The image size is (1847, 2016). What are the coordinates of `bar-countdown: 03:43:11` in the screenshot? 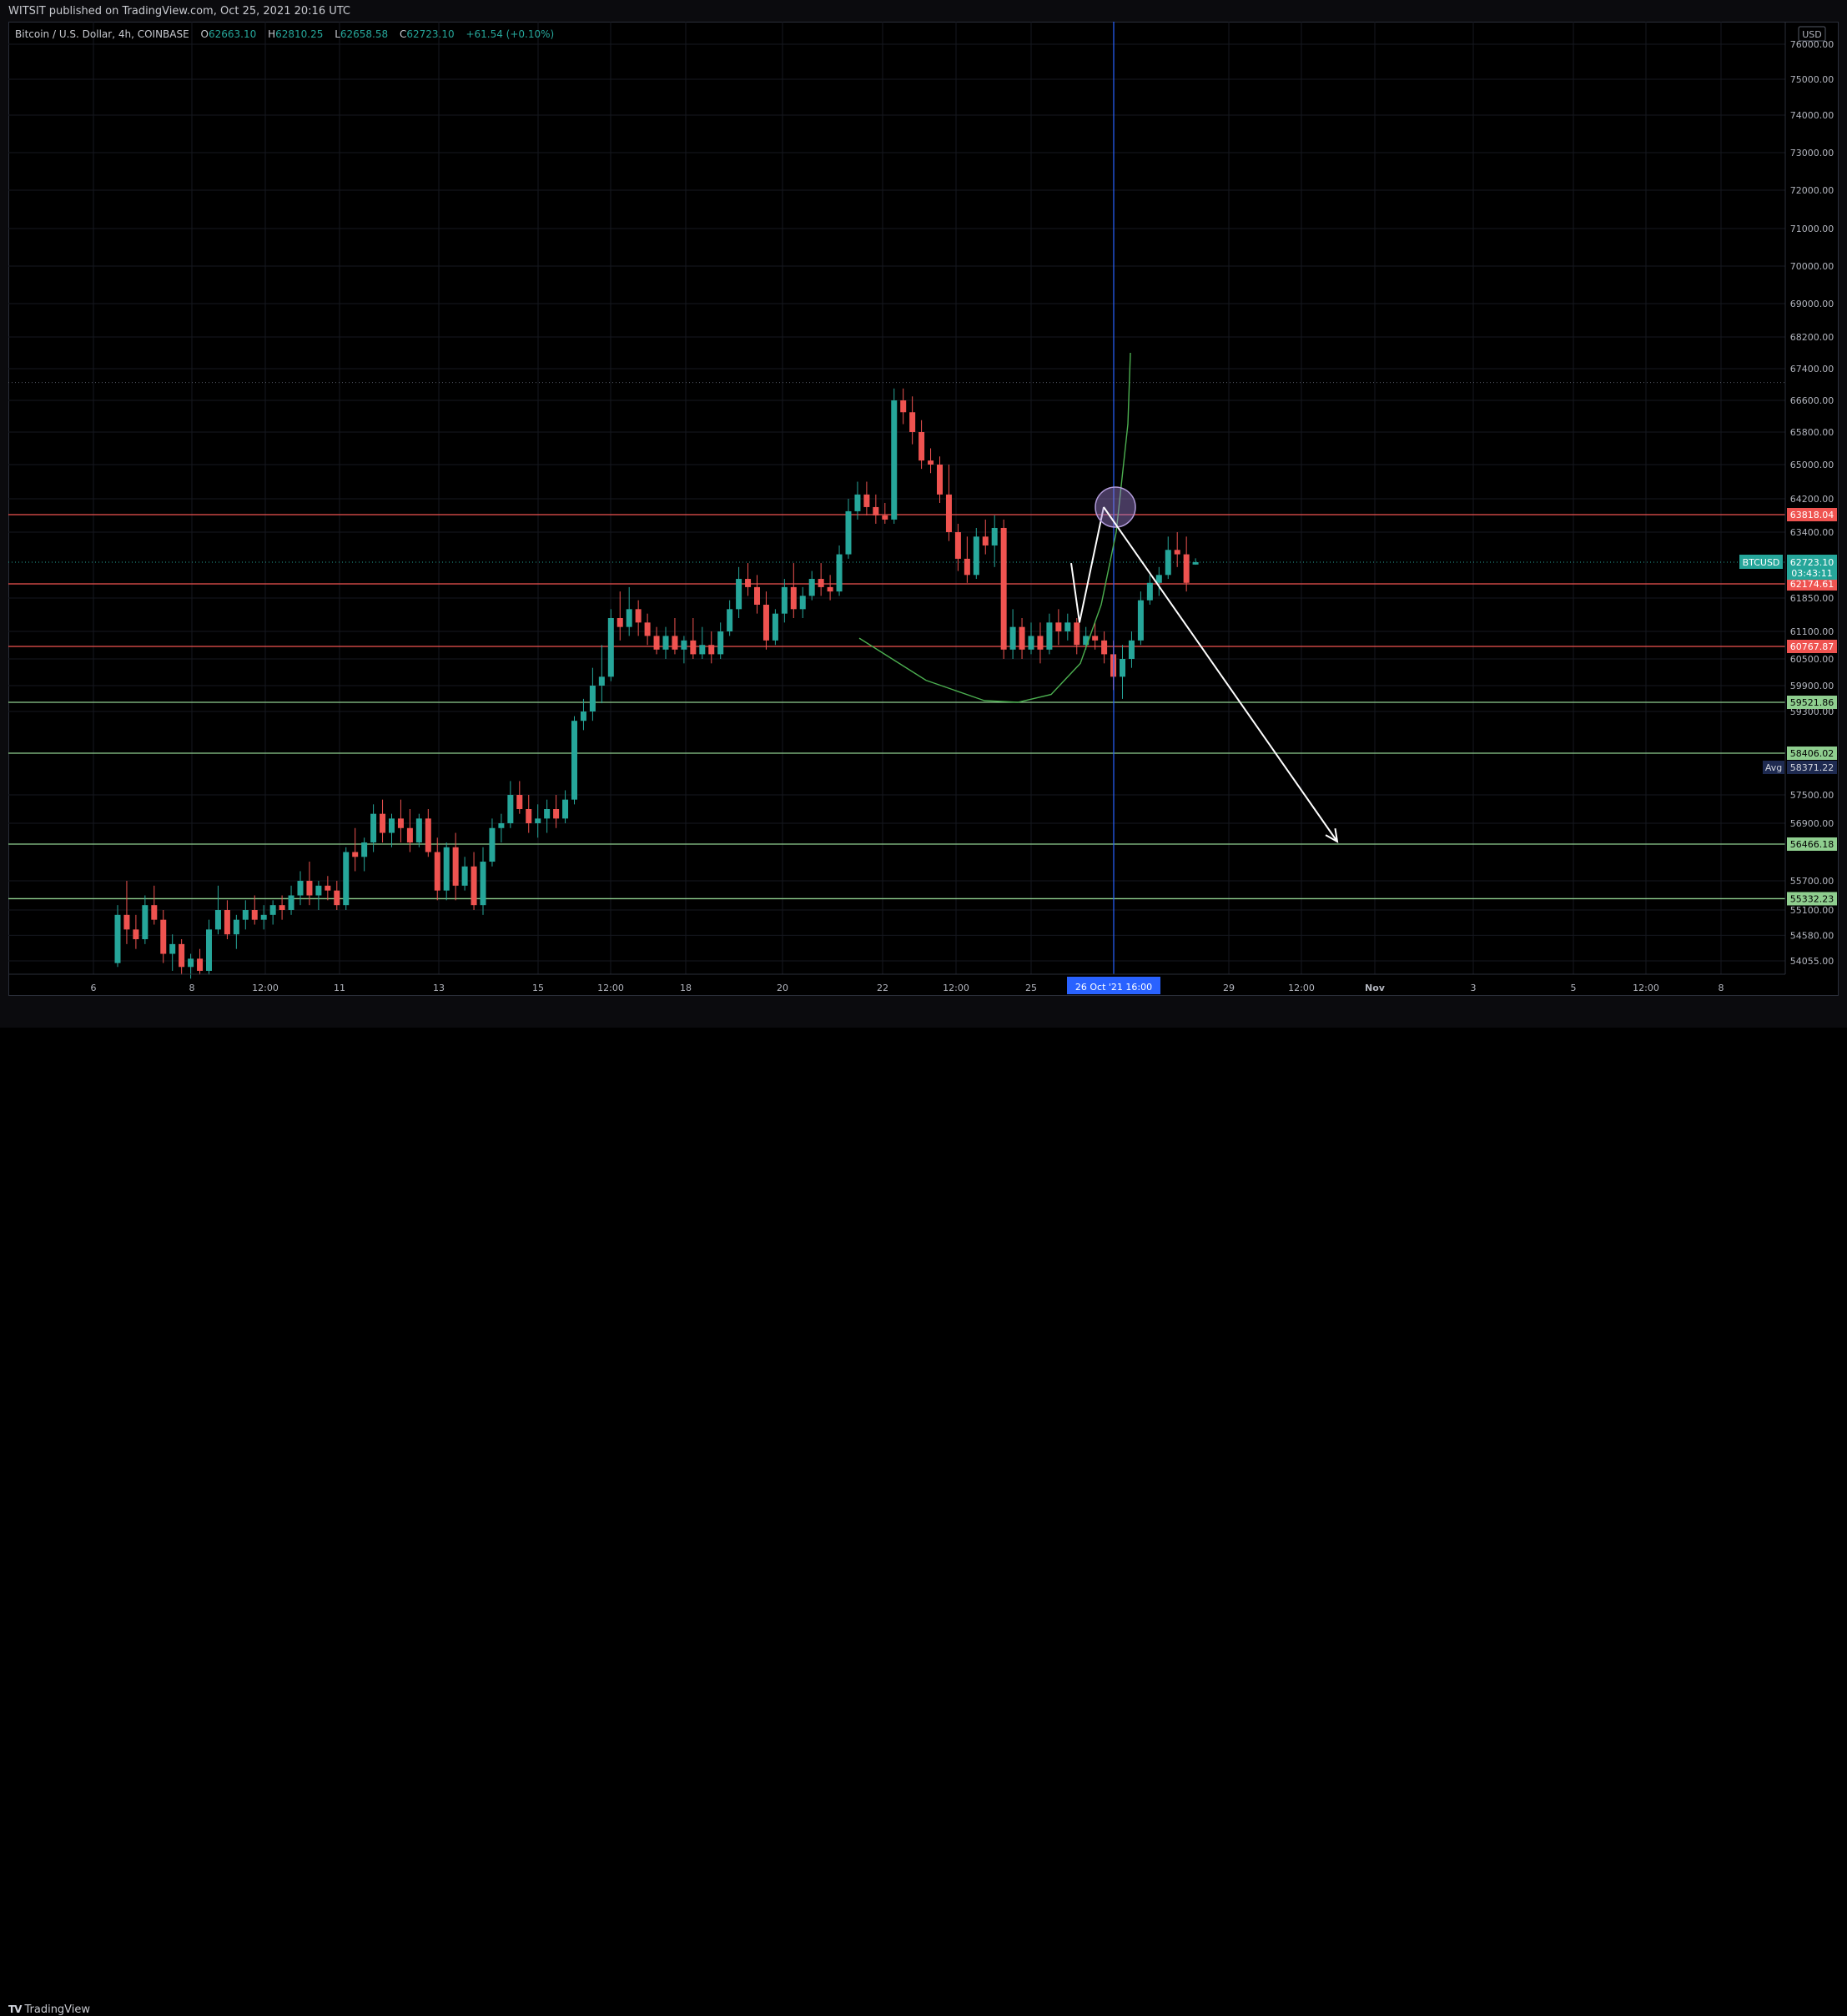 It's located at (1812, 573).